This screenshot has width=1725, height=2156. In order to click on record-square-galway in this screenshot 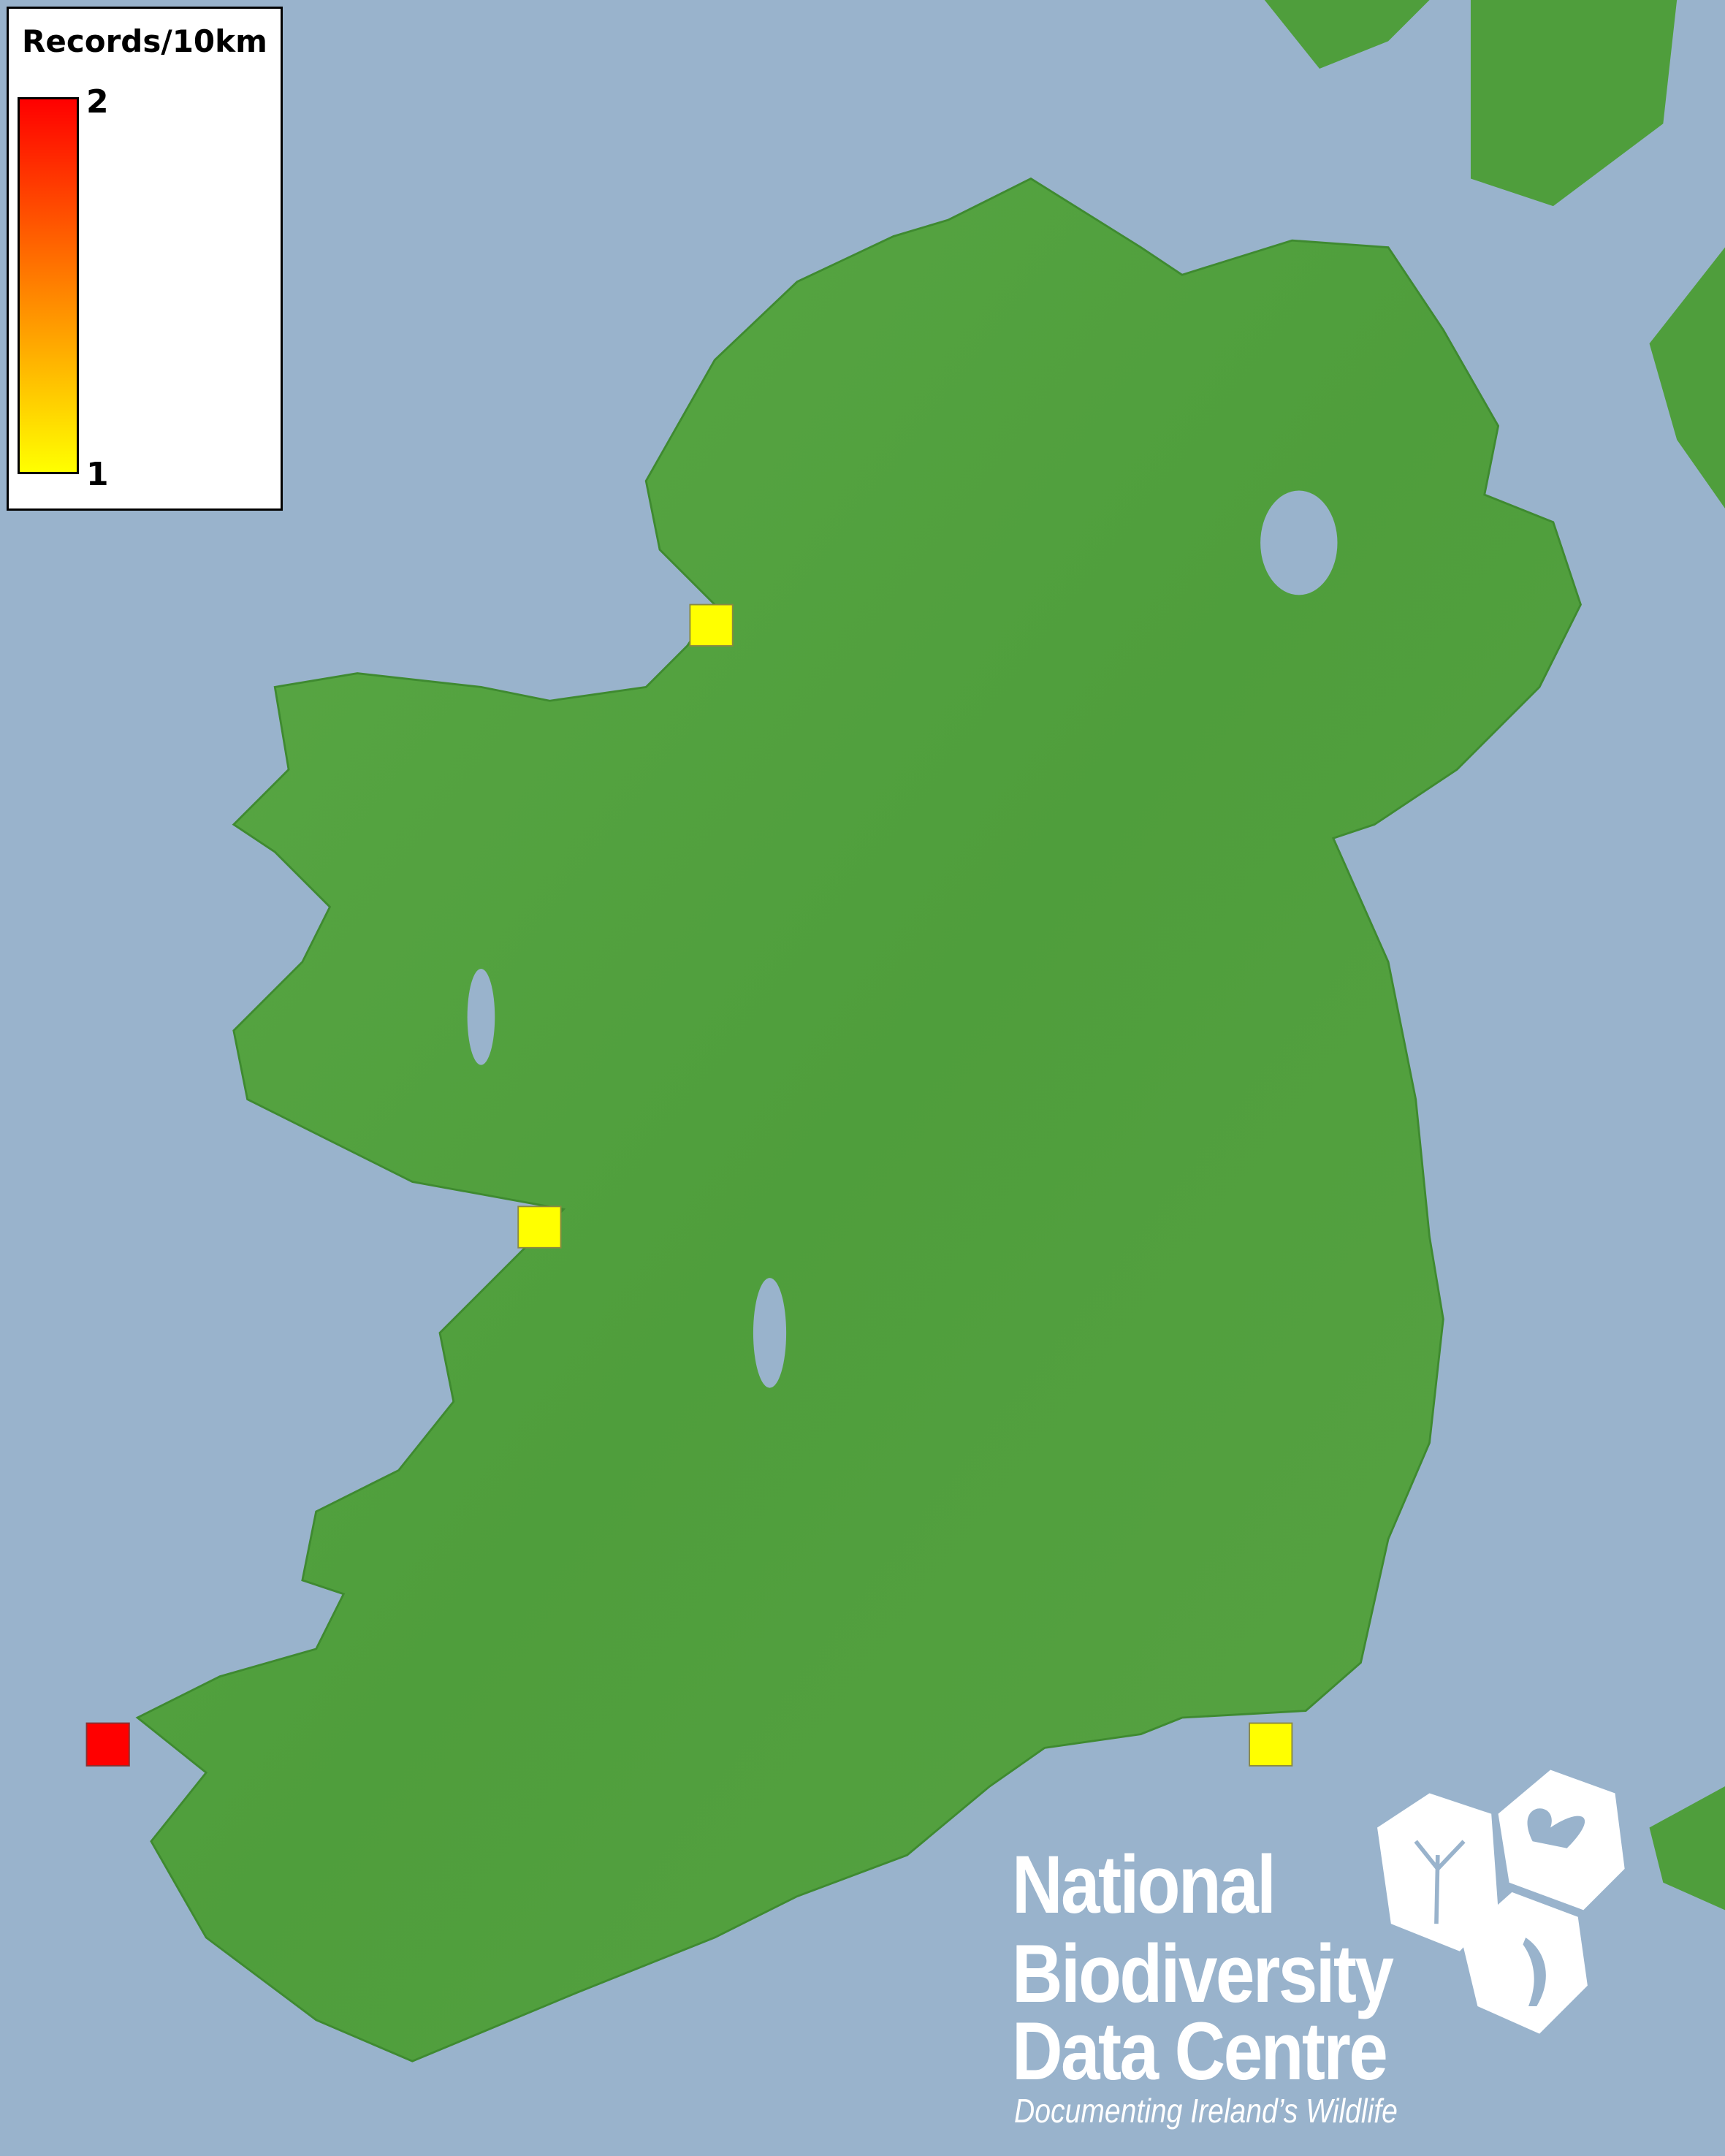, I will do `click(539, 1227)`.